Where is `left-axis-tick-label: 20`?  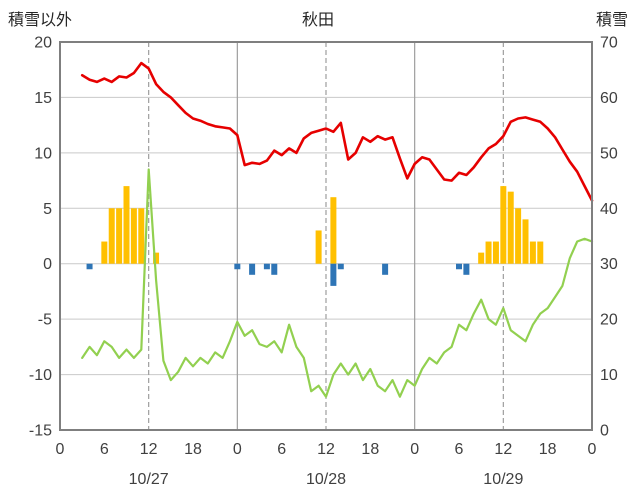
left-axis-tick-label: 20 is located at coordinates (43, 43).